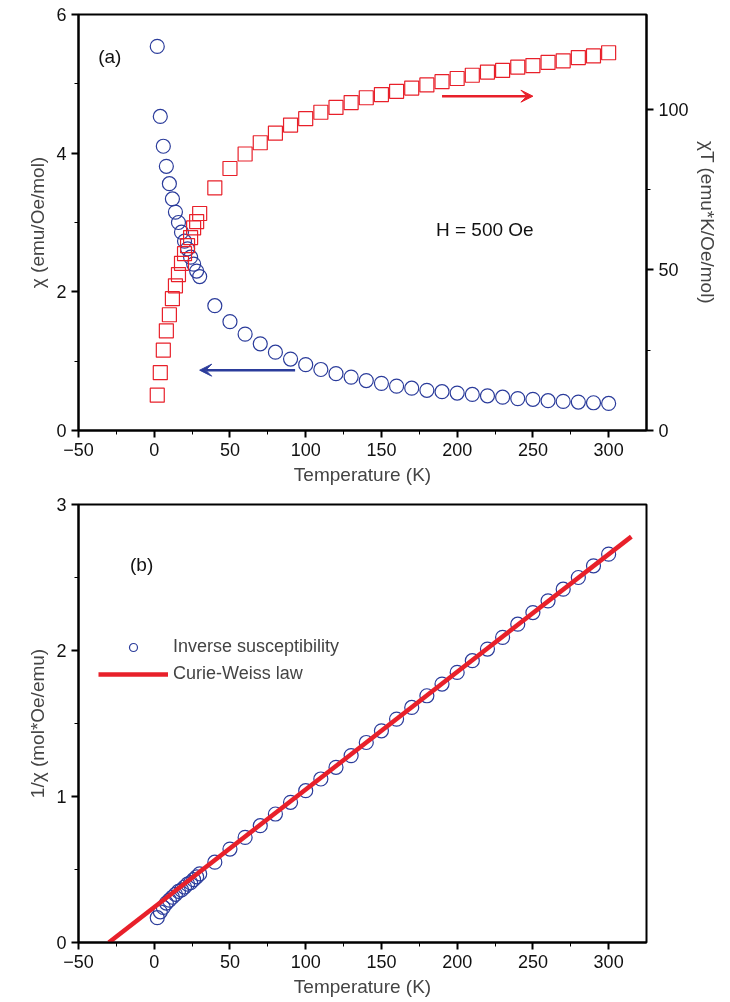 Image resolution: width=730 pixels, height=1002 pixels. What do you see at coordinates (61, 15) in the screenshot?
I see `y-tick-label: 6` at bounding box center [61, 15].